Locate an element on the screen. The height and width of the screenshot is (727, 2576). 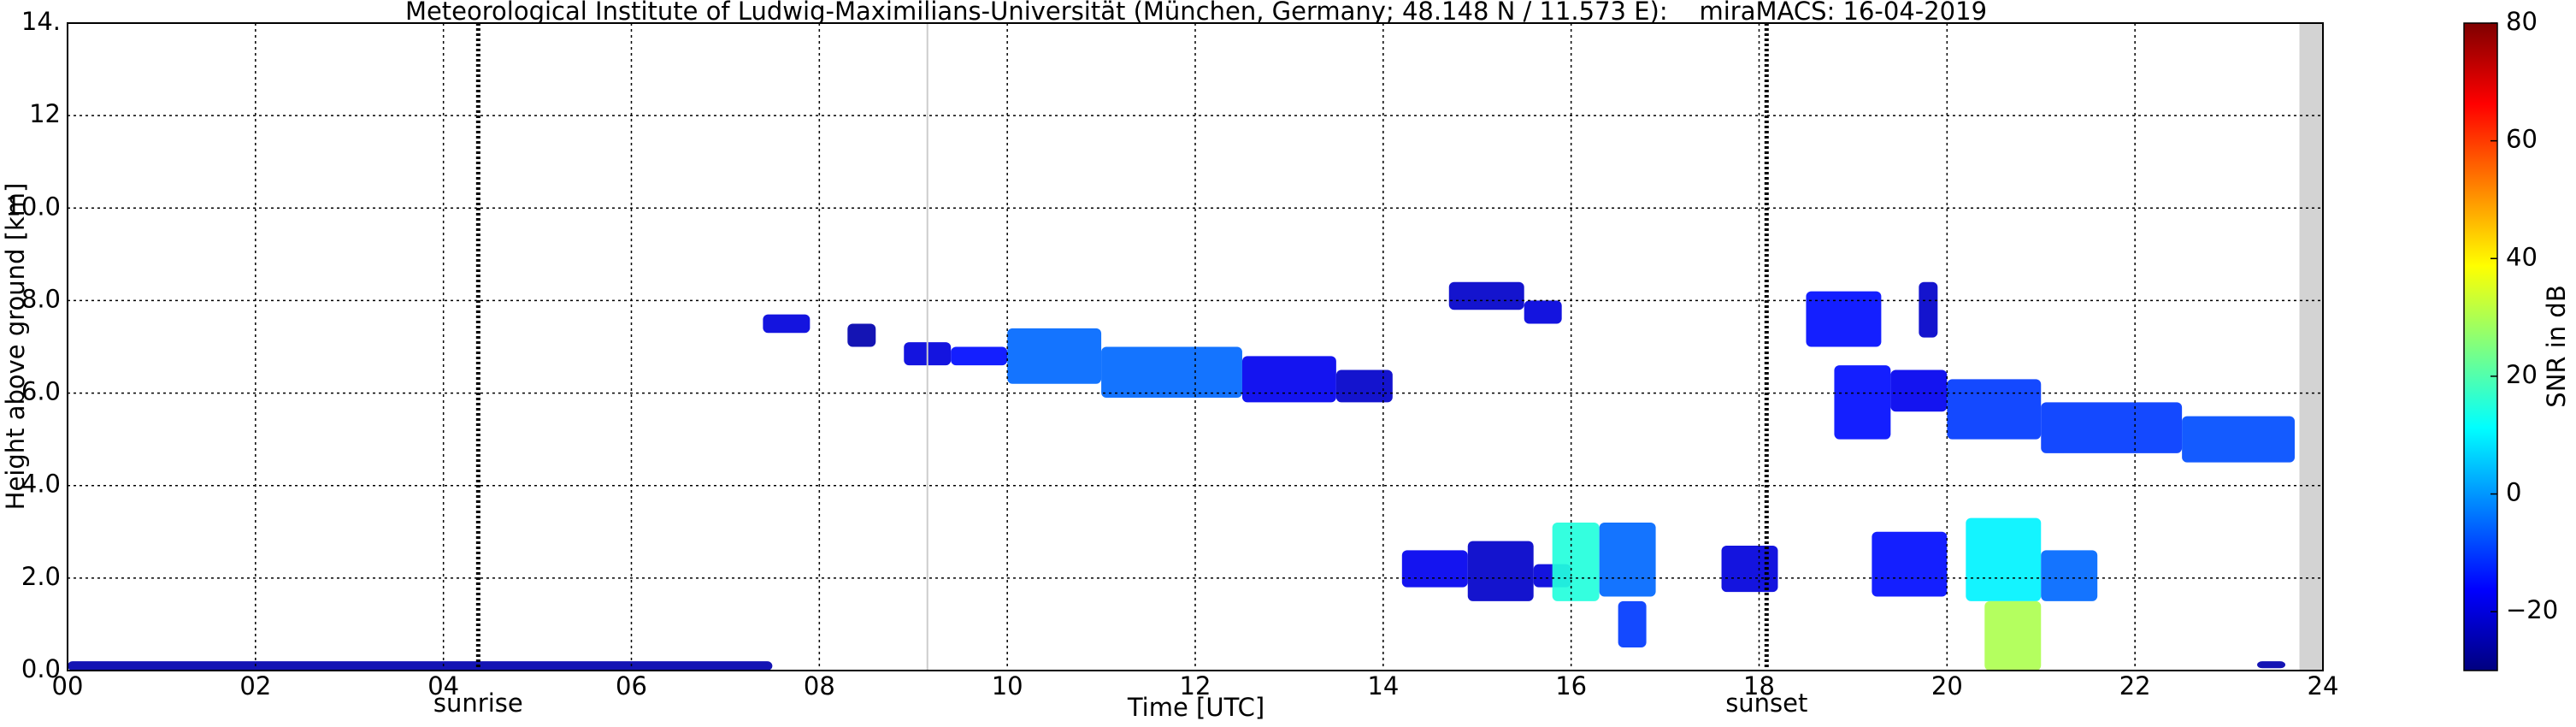
x-tick-label: 06 is located at coordinates (631, 685).